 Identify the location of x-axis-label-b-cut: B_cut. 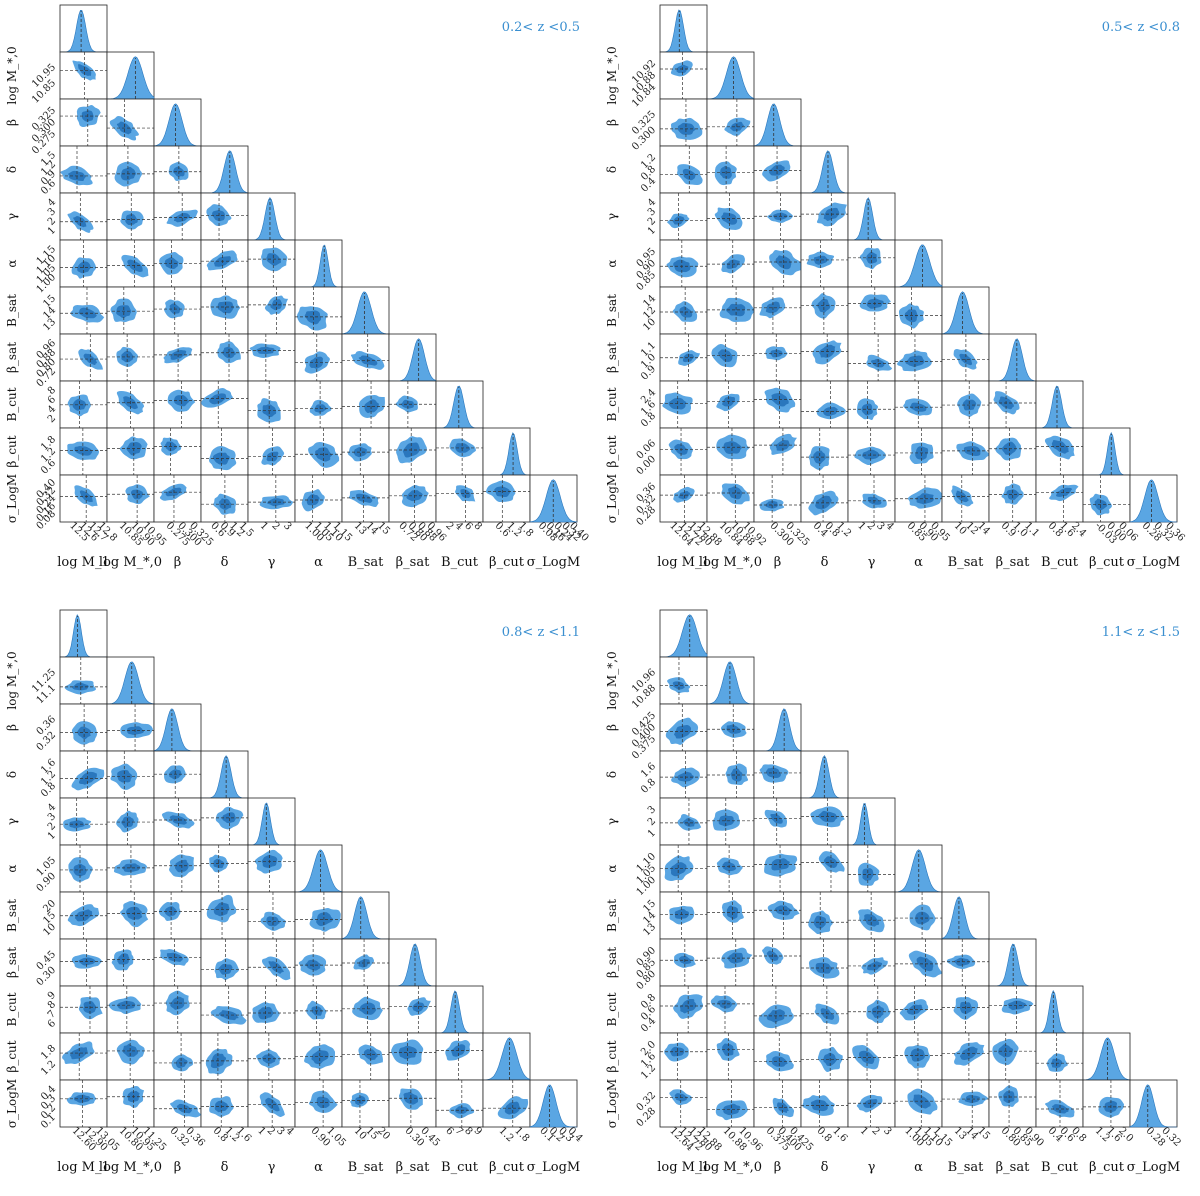
(460, 562).